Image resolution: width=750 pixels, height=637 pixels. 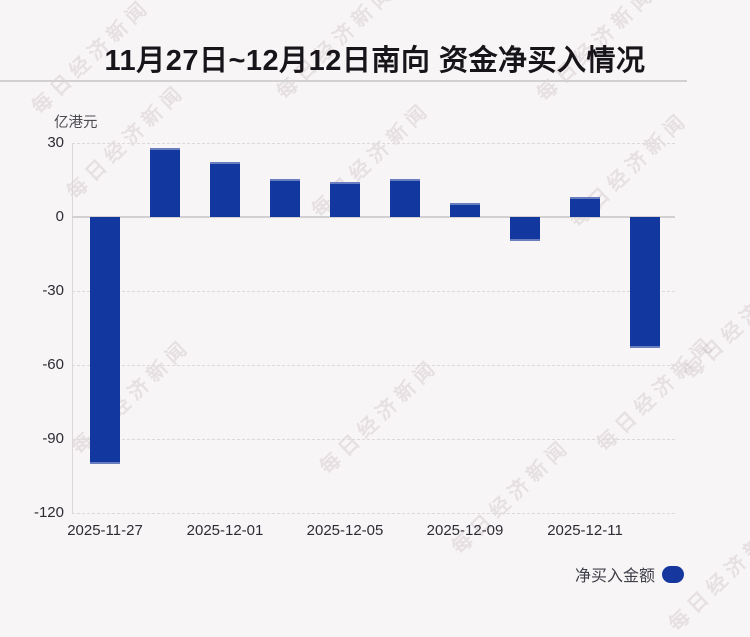 What do you see at coordinates (585, 530) in the screenshot?
I see `x-tick-label: 2025-12-11` at bounding box center [585, 530].